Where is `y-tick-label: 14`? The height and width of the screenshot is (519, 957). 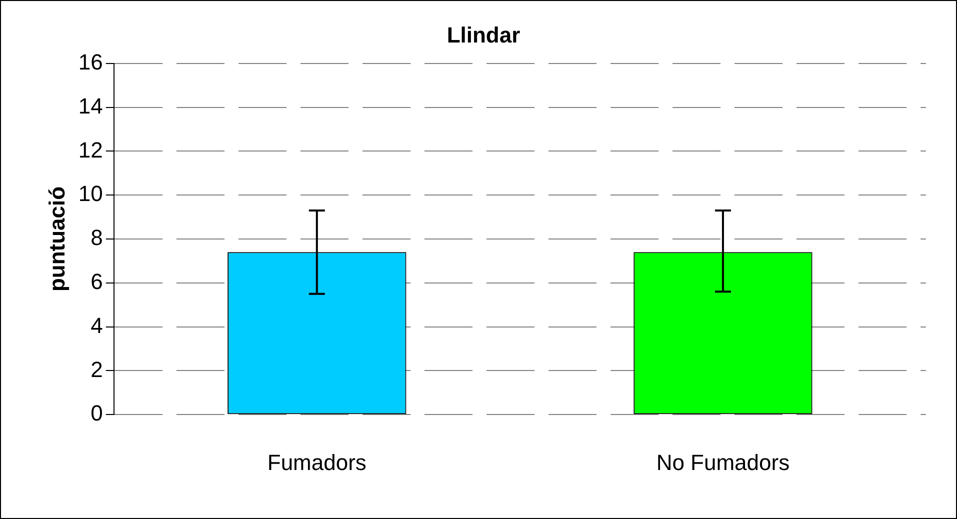 y-tick-label: 14 is located at coordinates (90, 105).